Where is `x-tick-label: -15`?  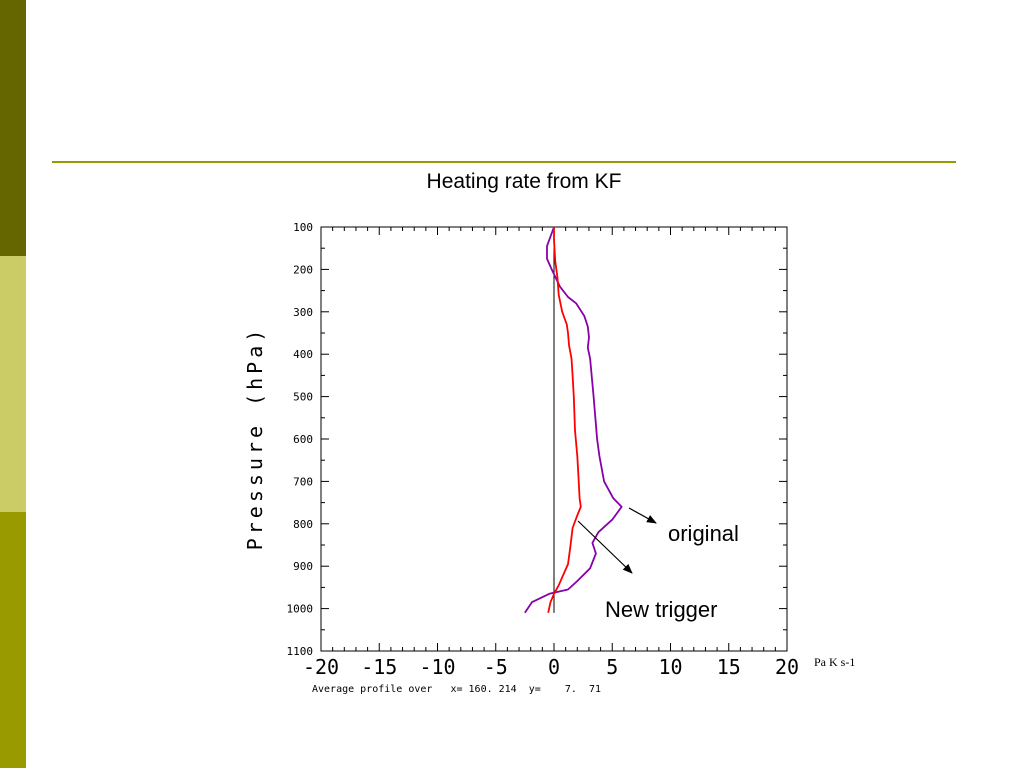
x-tick-label: -15 is located at coordinates (379, 667).